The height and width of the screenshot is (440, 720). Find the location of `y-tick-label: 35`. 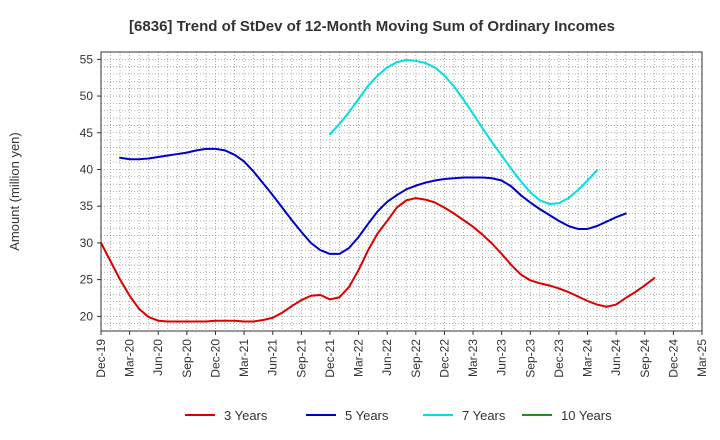

y-tick-label: 35 is located at coordinates (87, 206).